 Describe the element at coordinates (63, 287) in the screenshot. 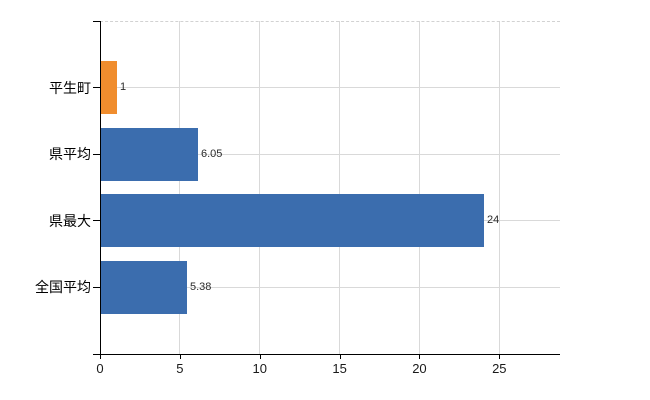

I see `category-label: 全国平均` at that location.